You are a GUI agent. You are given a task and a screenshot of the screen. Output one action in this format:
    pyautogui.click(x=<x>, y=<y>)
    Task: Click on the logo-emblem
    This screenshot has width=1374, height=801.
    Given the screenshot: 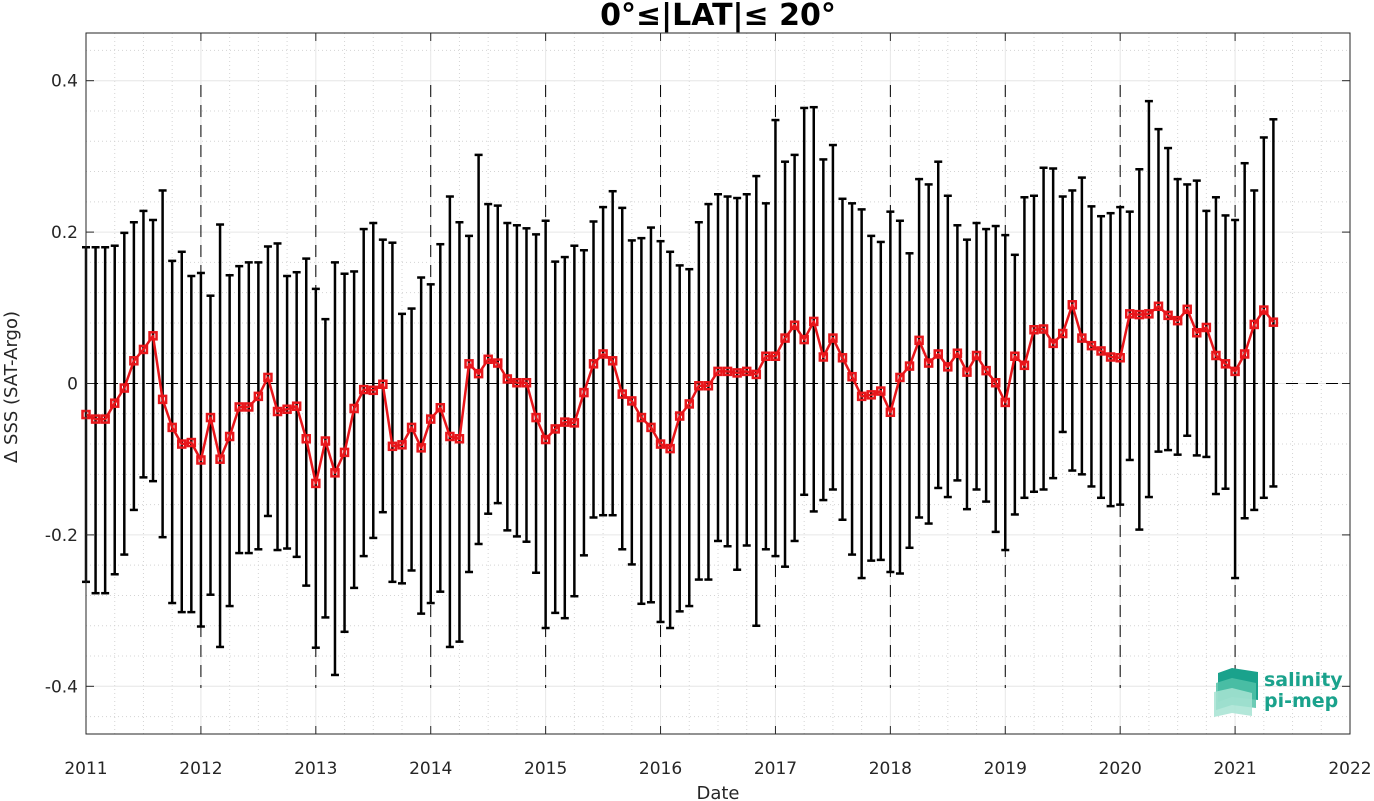 What is the action you would take?
    pyautogui.click(x=1236, y=692)
    